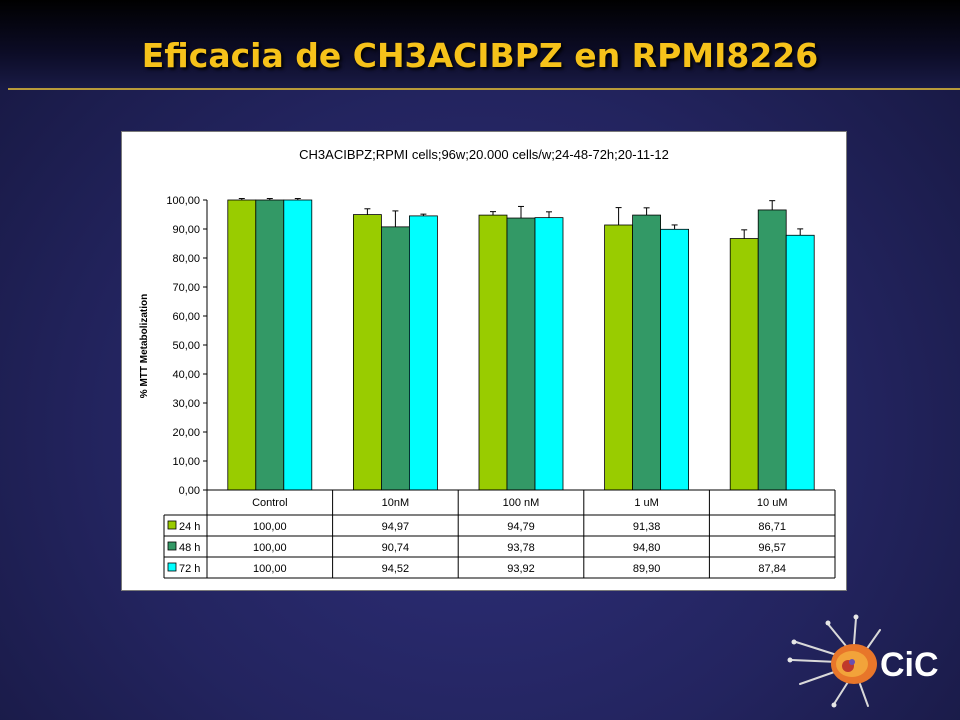 The image size is (960, 720). I want to click on table-cell: 96,57, so click(772, 548).